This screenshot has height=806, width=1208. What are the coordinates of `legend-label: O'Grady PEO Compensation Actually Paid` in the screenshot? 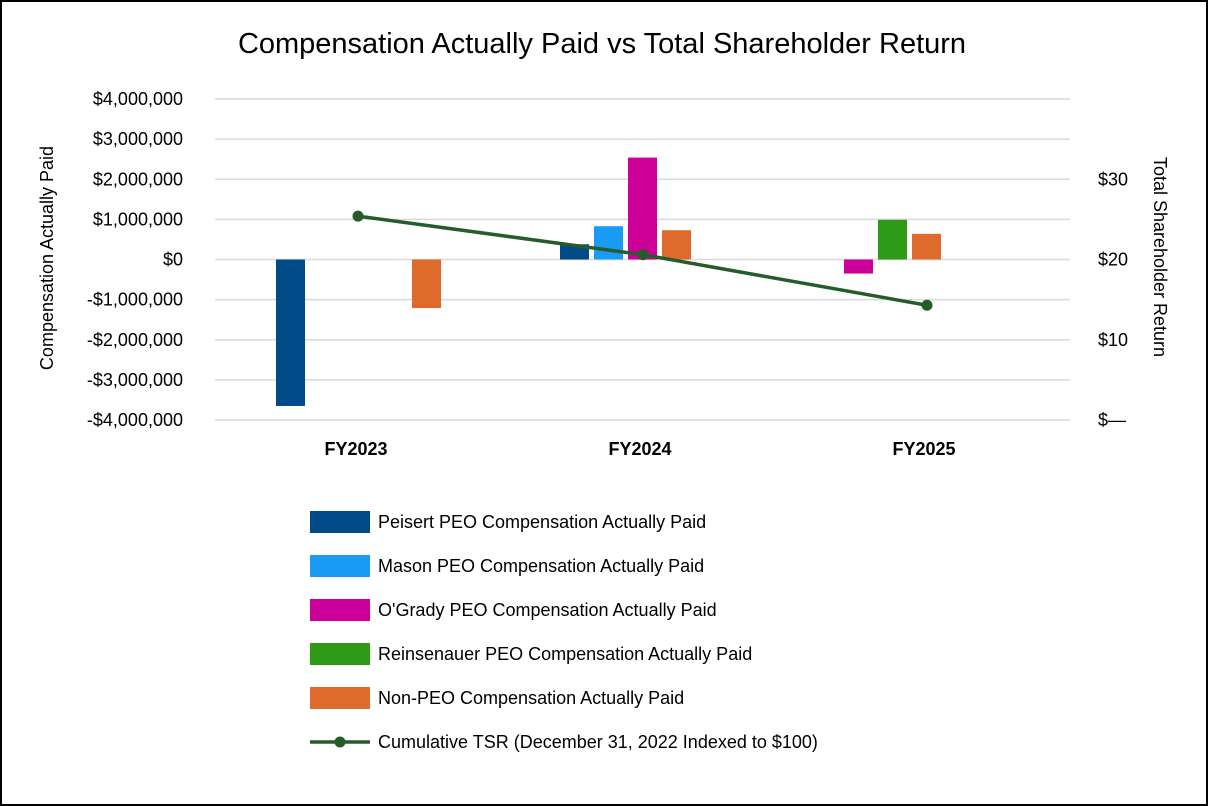 It's located at (547, 610).